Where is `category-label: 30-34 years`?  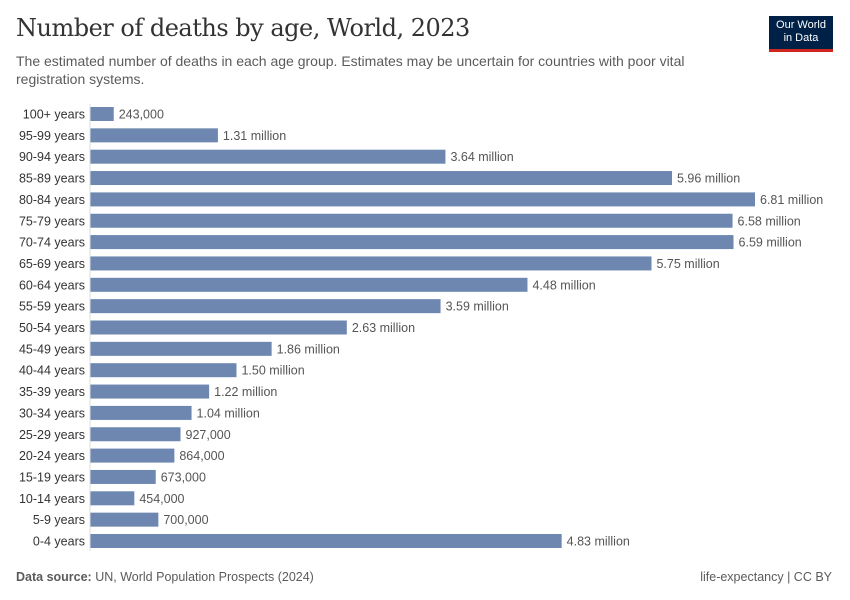 category-label: 30-34 years is located at coordinates (52, 413).